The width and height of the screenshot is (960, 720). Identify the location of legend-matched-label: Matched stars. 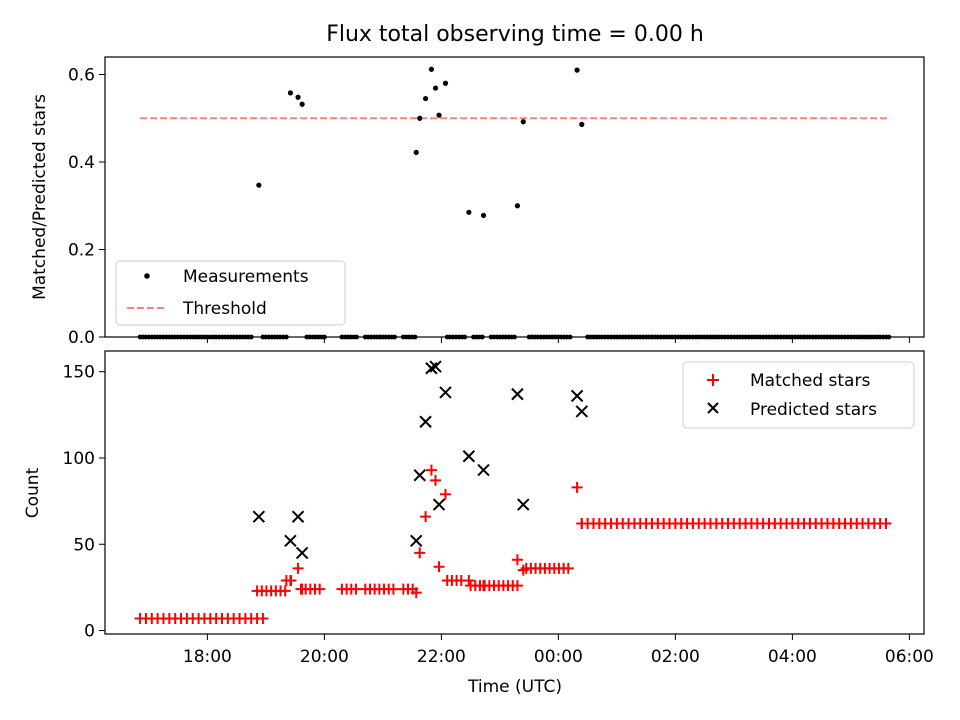
(810, 381).